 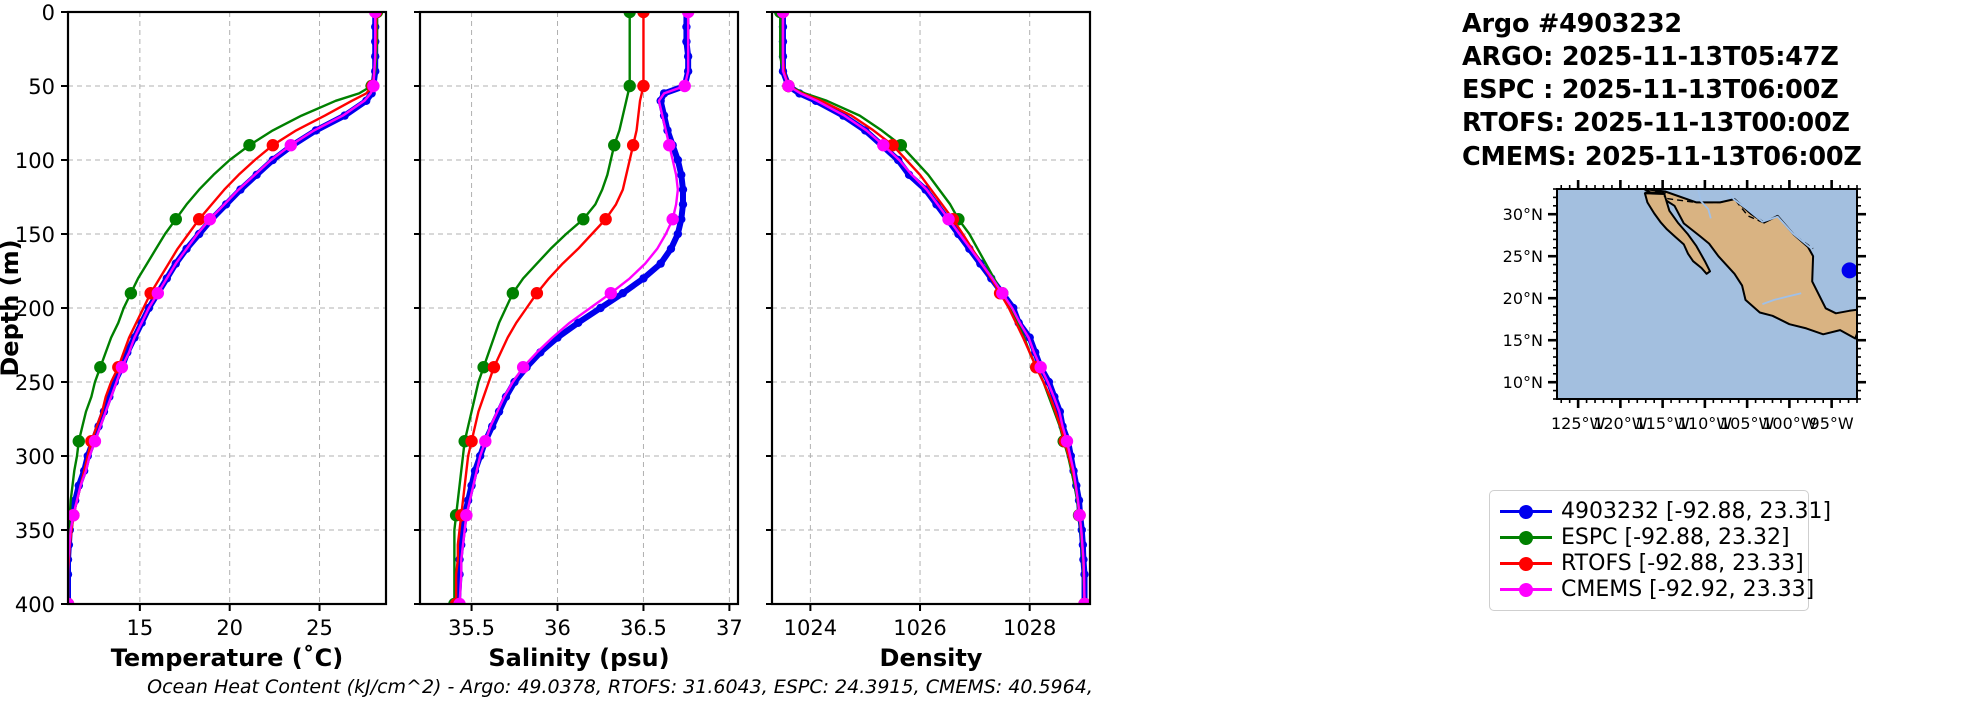 What do you see at coordinates (319, 628) in the screenshot?
I see `x-tick-label: 25` at bounding box center [319, 628].